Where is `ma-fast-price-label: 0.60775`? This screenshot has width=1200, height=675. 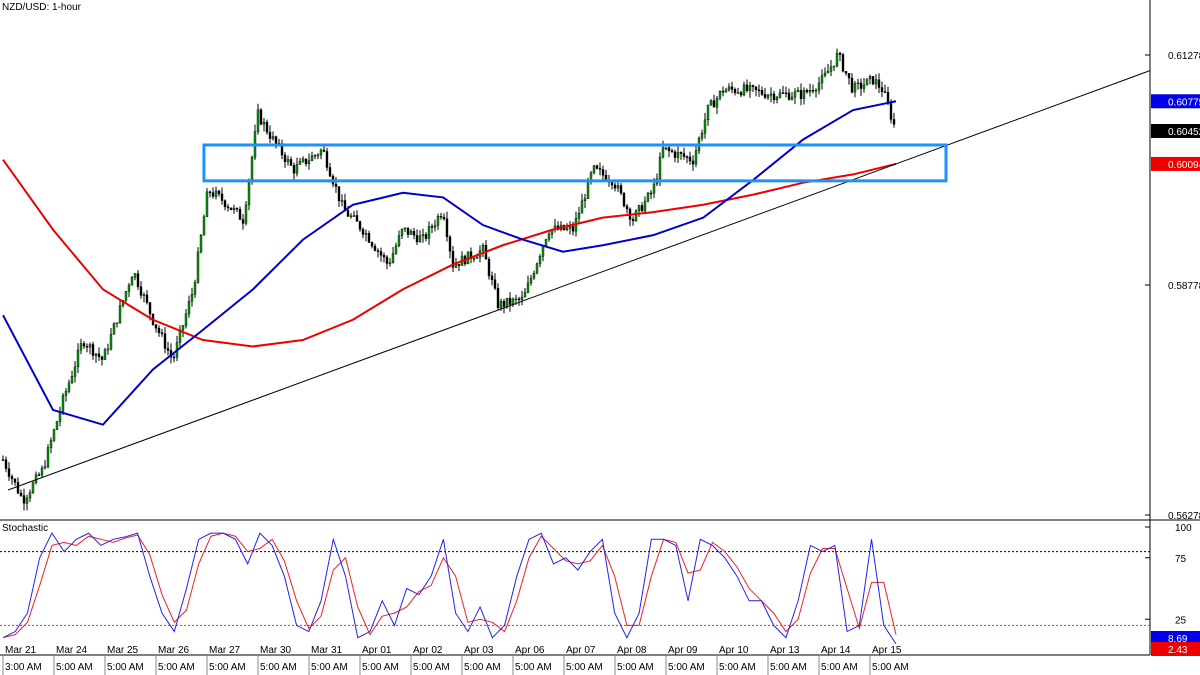
ma-fast-price-label: 0.60775 is located at coordinates (1184, 102).